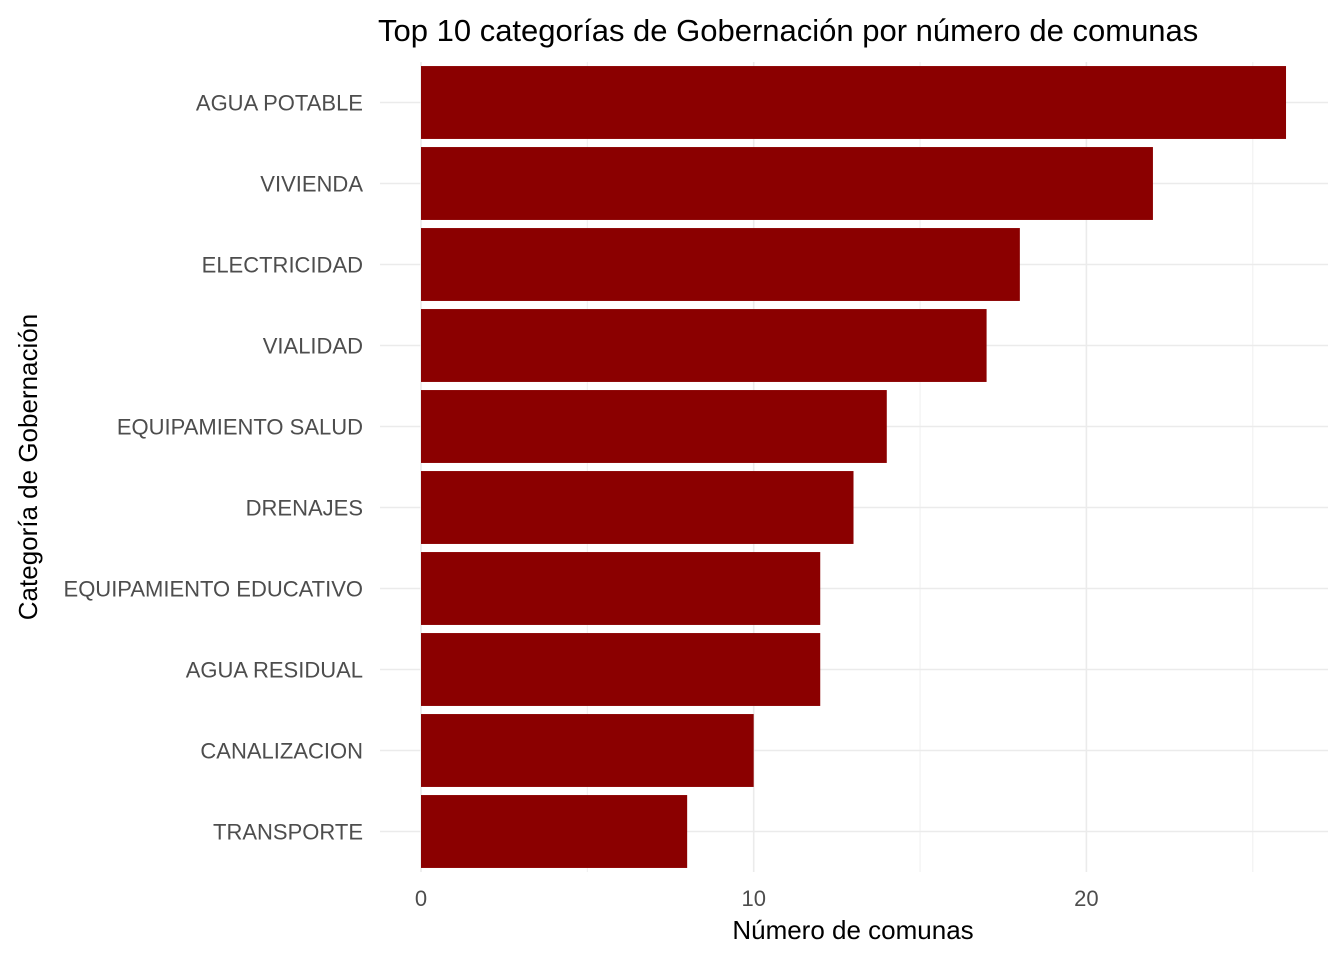 This screenshot has height=960, width=1344. Describe the element at coordinates (787, 183) in the screenshot. I see `bar-vivienda` at that location.